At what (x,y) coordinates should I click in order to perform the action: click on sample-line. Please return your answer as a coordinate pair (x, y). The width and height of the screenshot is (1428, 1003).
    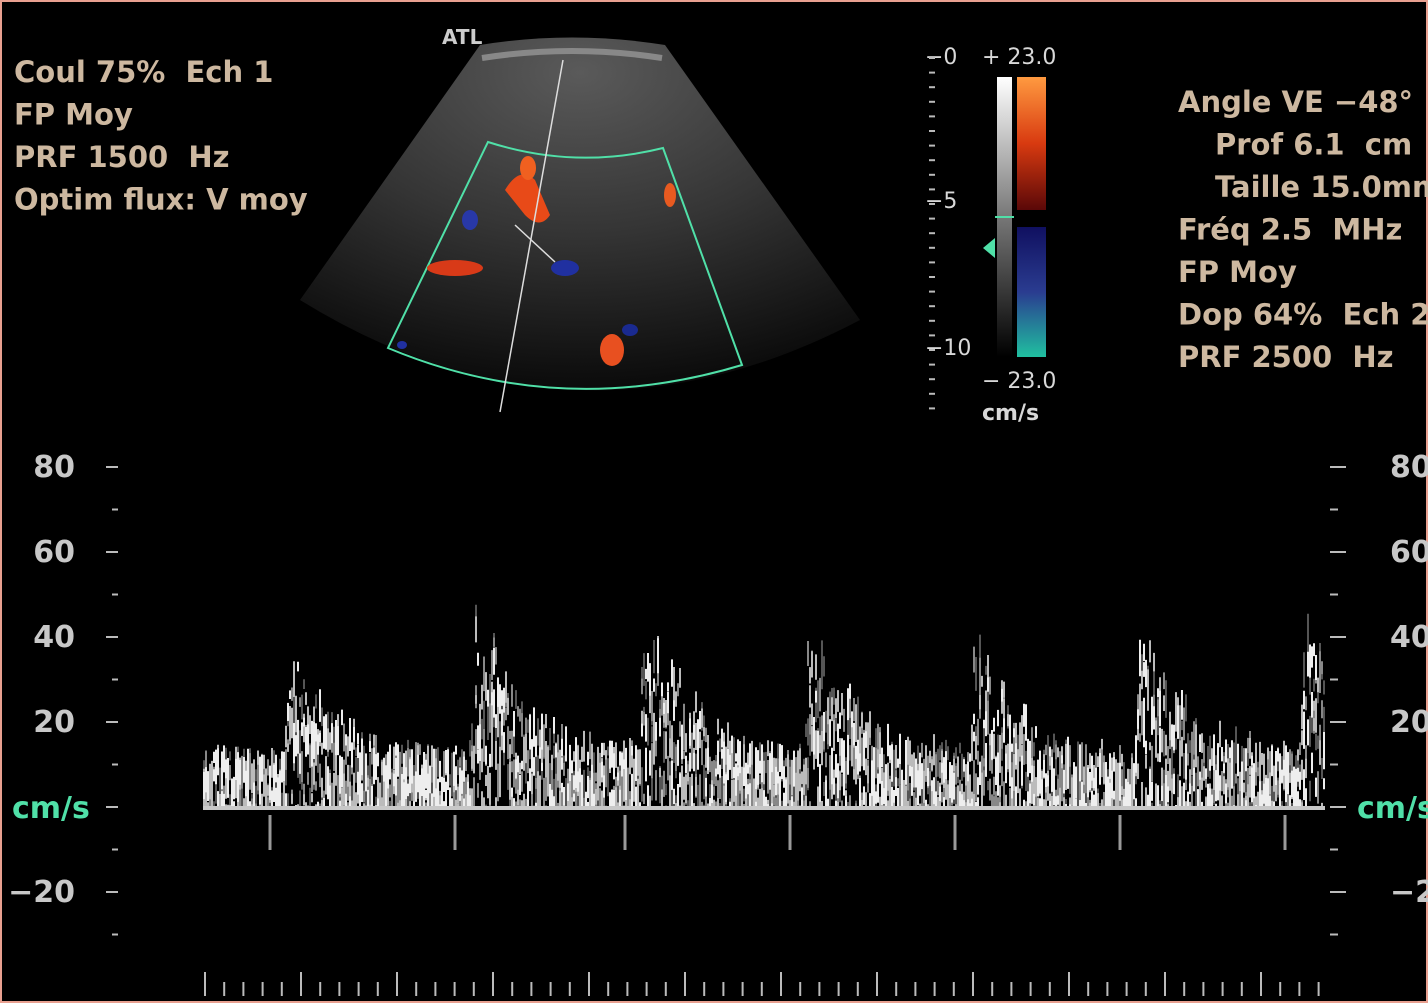
    Looking at the image, I should click on (531, 236).